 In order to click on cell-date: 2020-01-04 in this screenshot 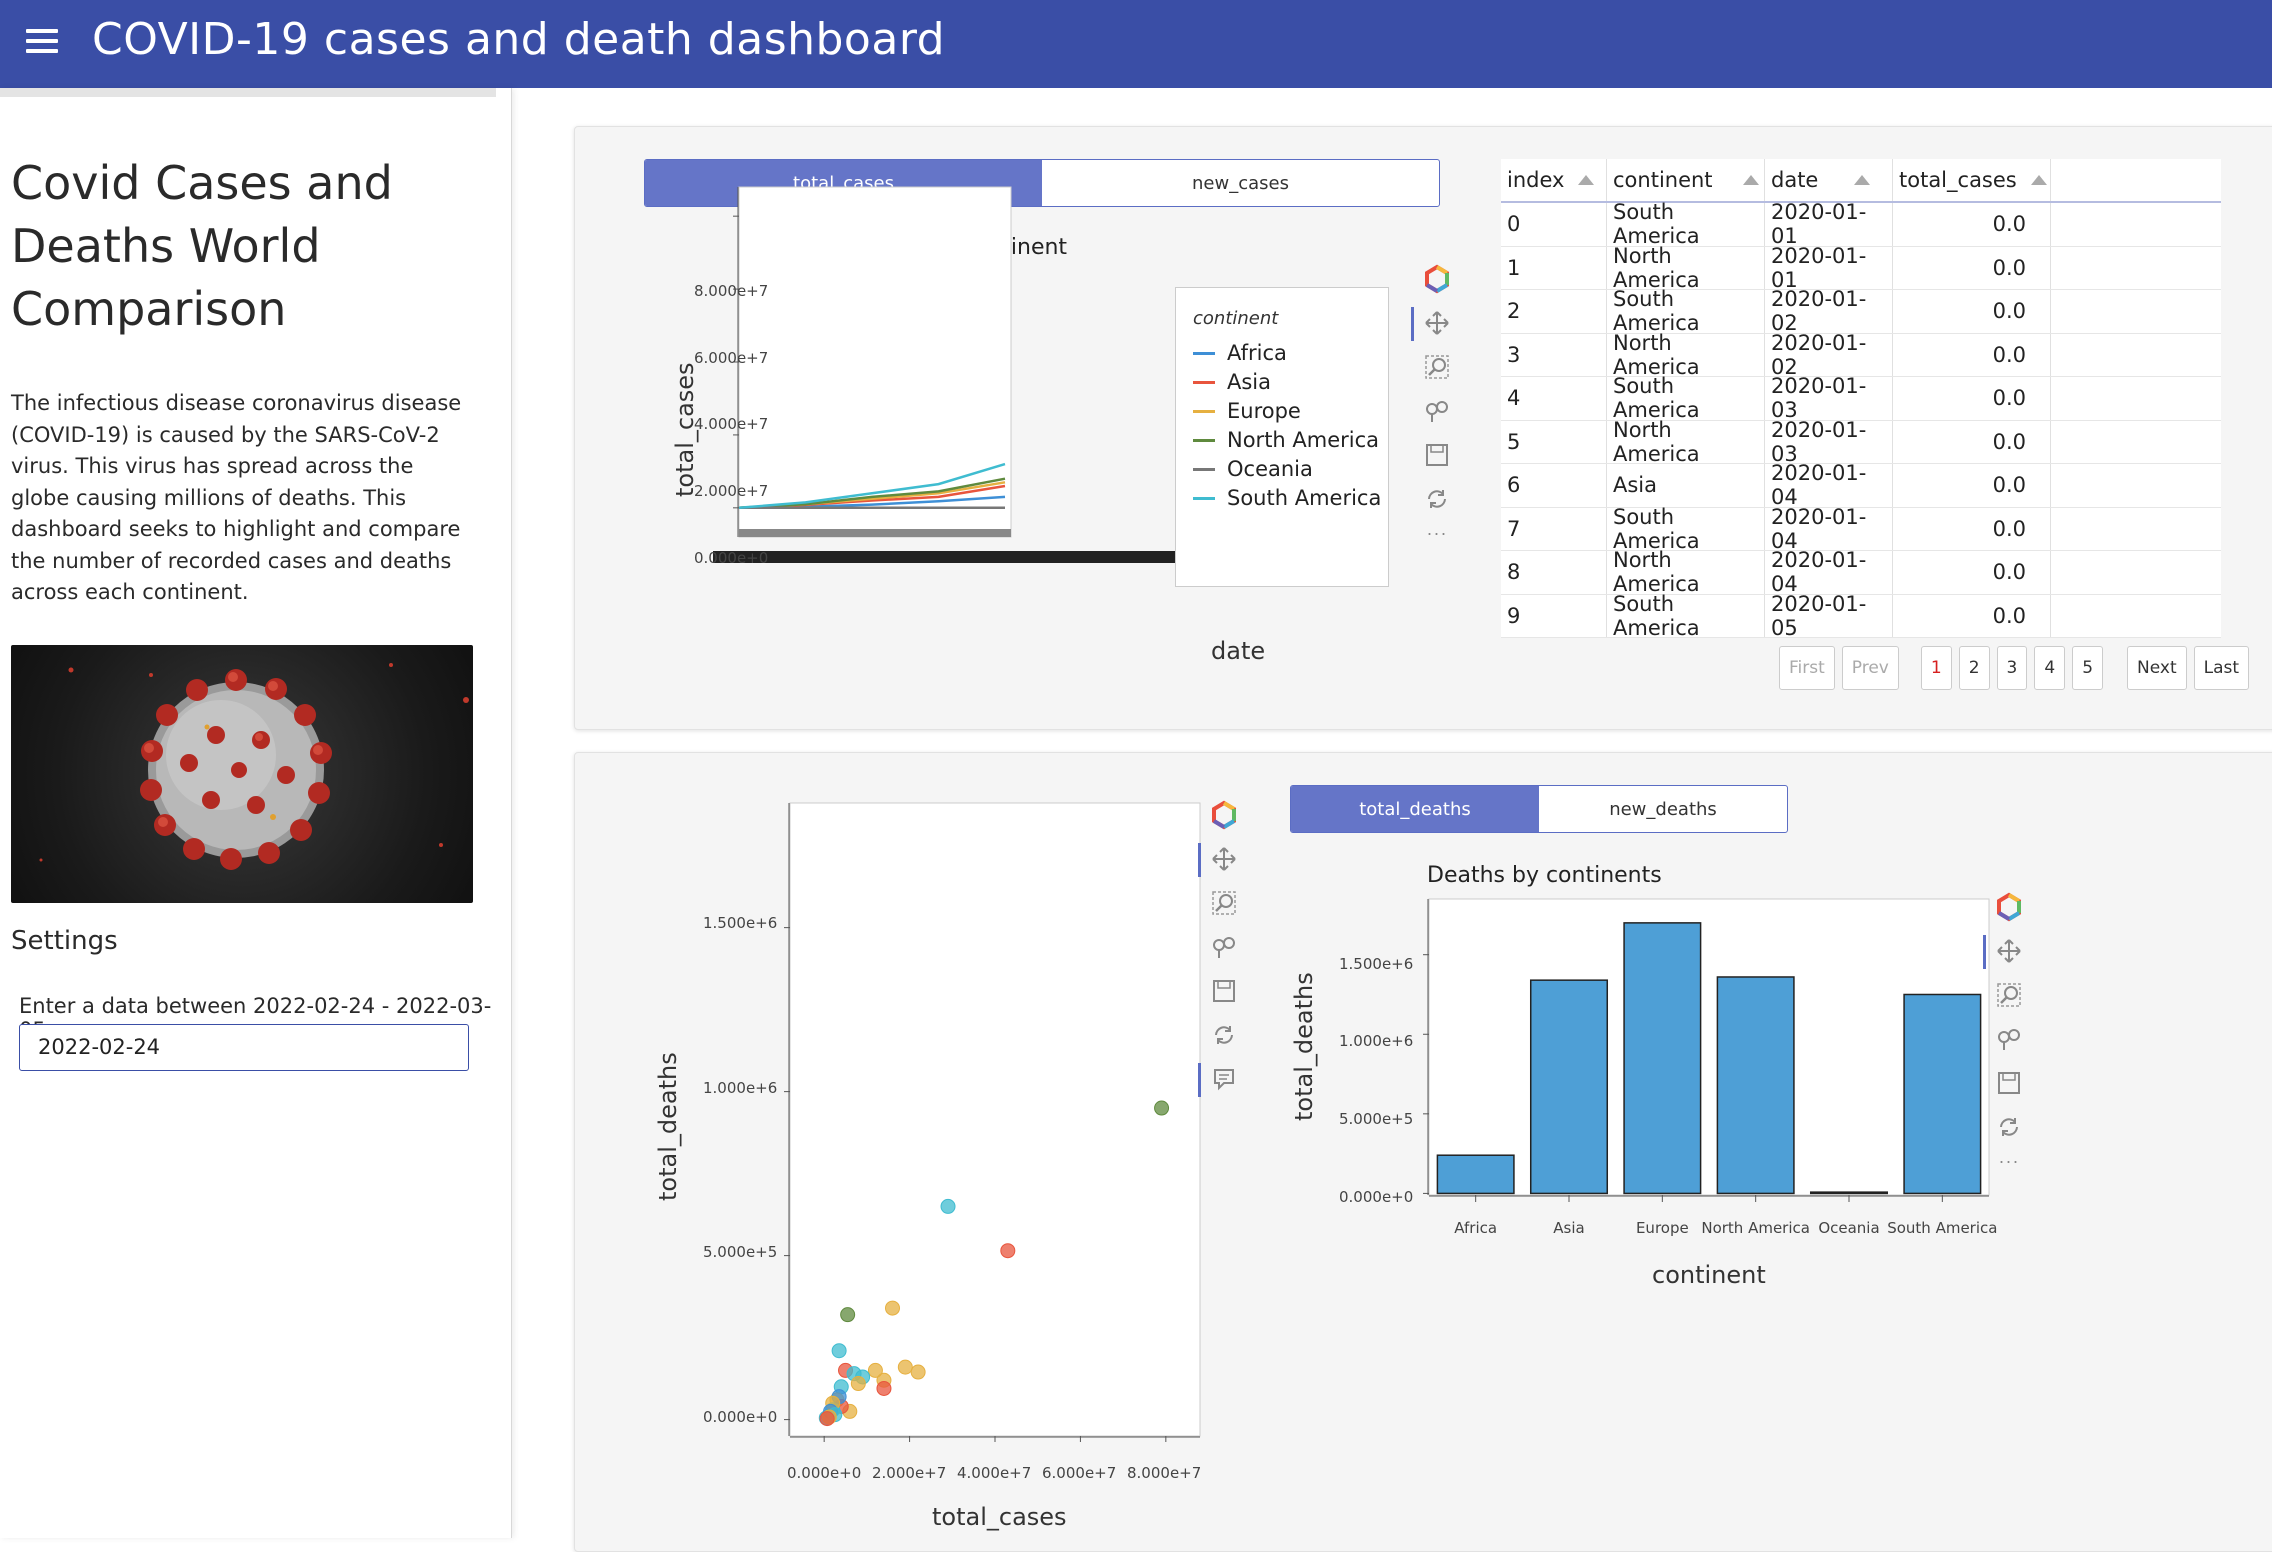, I will do `click(1829, 529)`.